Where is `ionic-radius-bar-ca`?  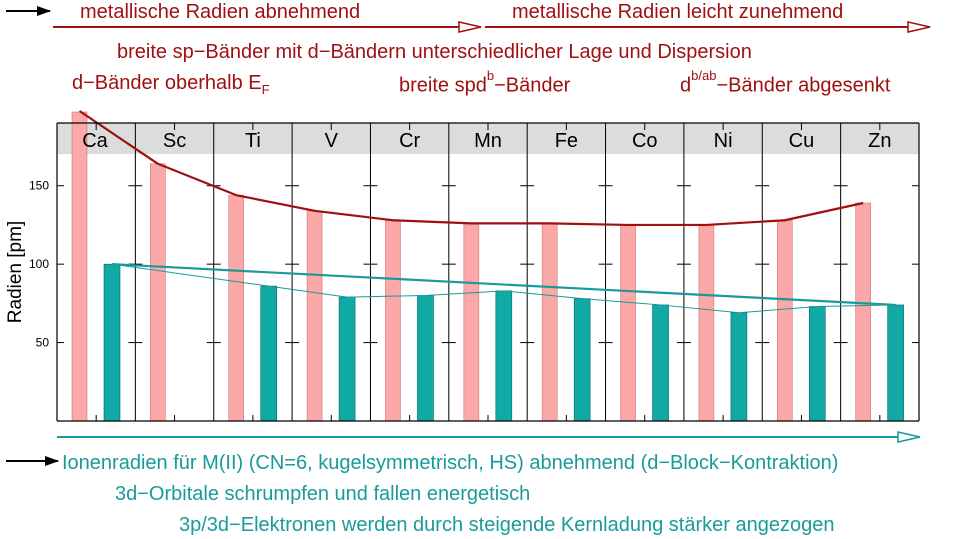
ionic-radius-bar-ca is located at coordinates (112, 342).